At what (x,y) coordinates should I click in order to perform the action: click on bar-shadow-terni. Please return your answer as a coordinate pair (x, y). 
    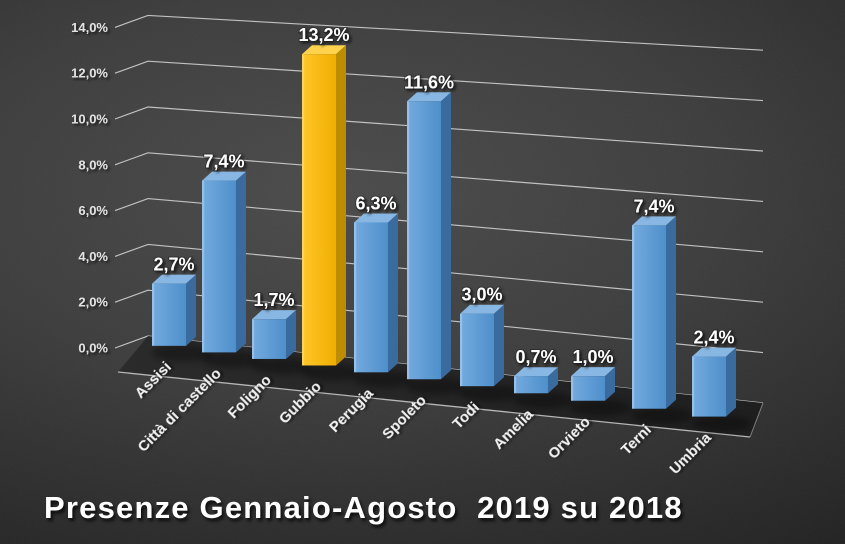
    Looking at the image, I should click on (662, 416).